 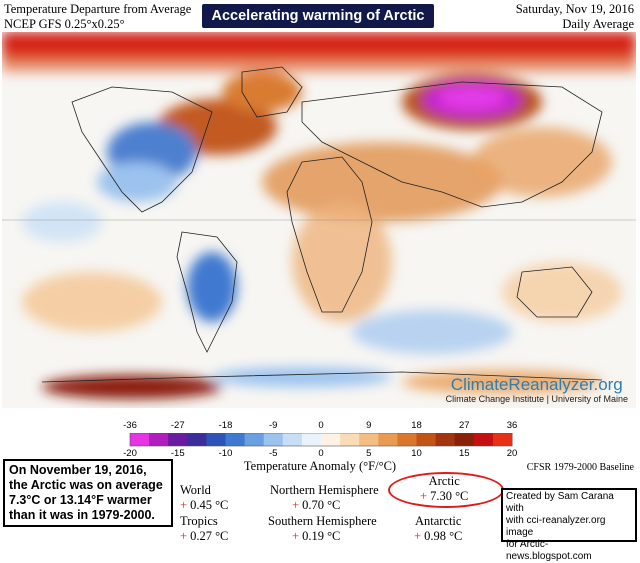 I want to click on stat-world-sign: +, so click(x=184, y=505).